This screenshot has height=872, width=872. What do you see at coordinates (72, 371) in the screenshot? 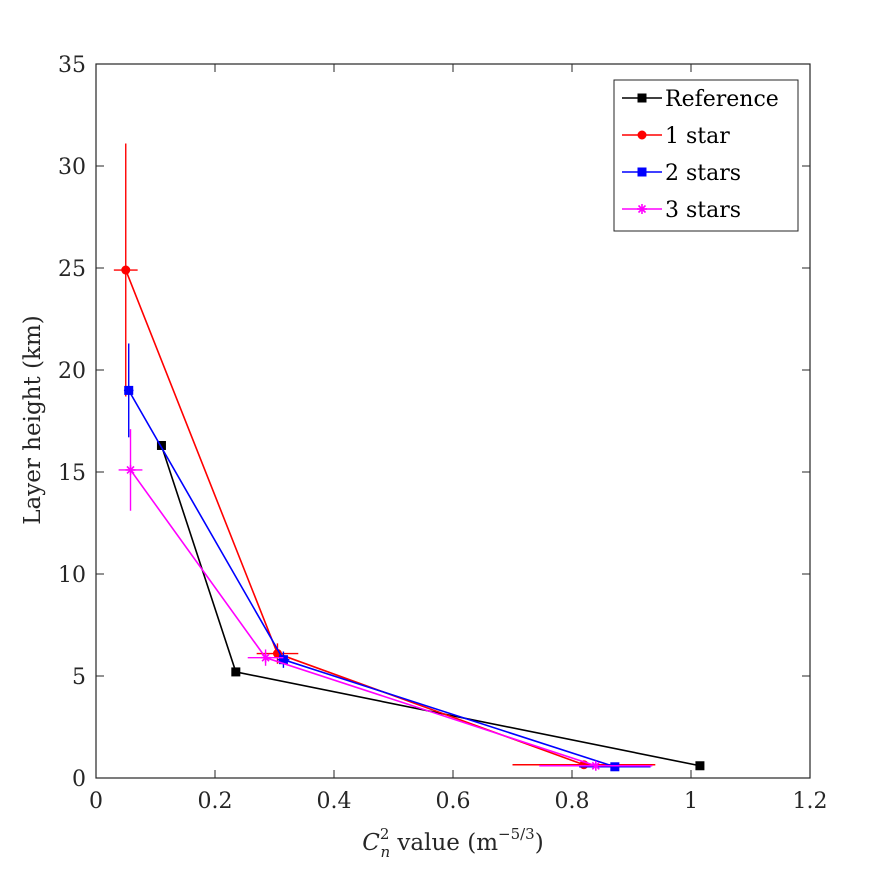
I see `y-tick-label: 20` at bounding box center [72, 371].